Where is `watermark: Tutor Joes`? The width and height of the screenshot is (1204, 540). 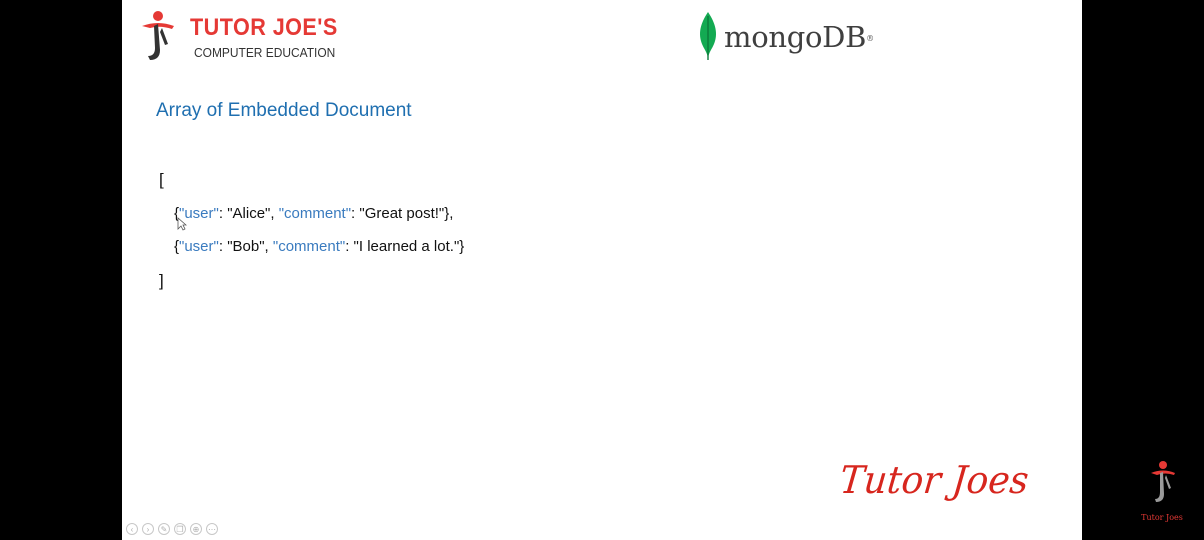
watermark: Tutor Joes is located at coordinates (1162, 493).